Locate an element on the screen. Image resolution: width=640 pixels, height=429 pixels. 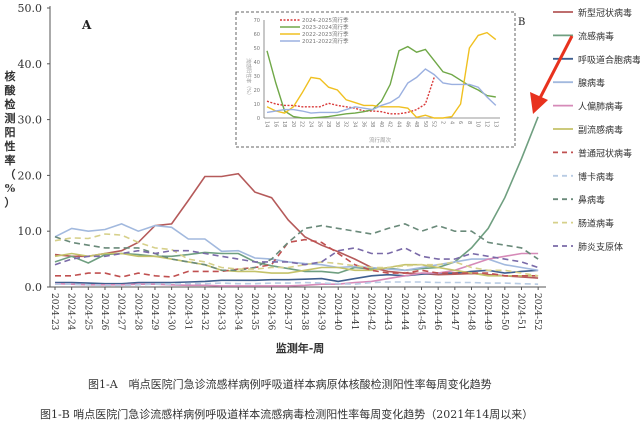
inset-y-tick-label: 0 is located at coordinates (258, 119).